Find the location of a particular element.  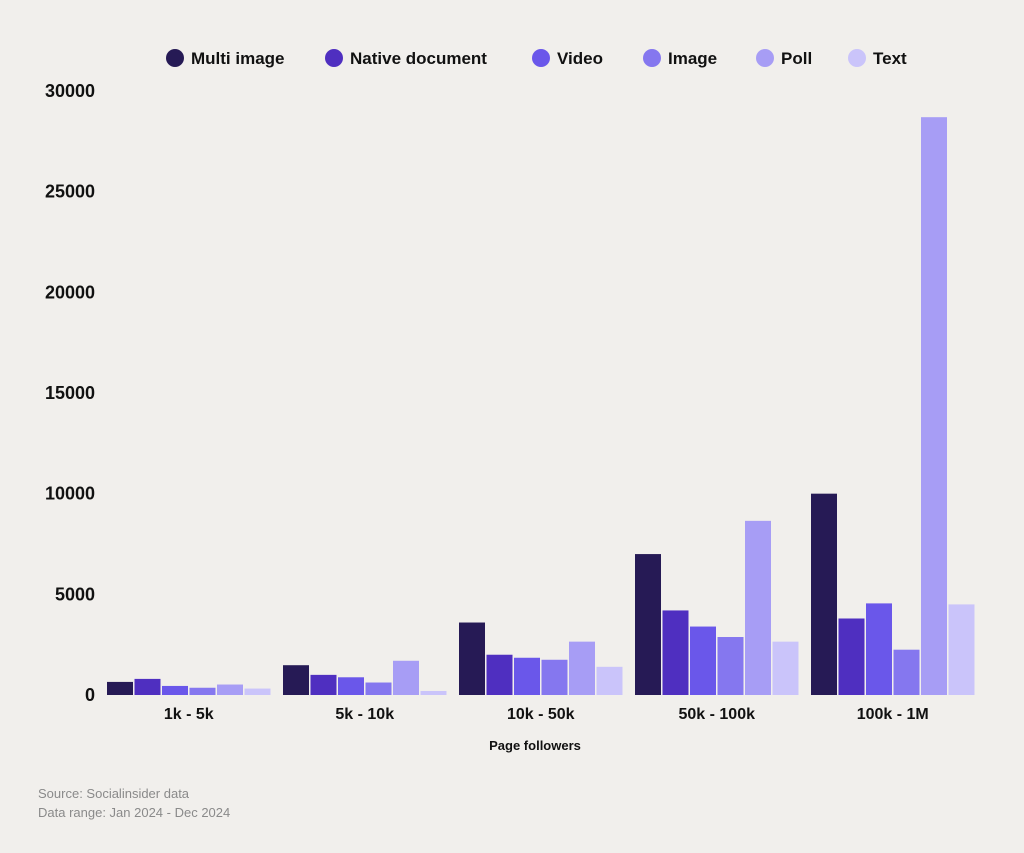

legend-label: Text is located at coordinates (890, 58).